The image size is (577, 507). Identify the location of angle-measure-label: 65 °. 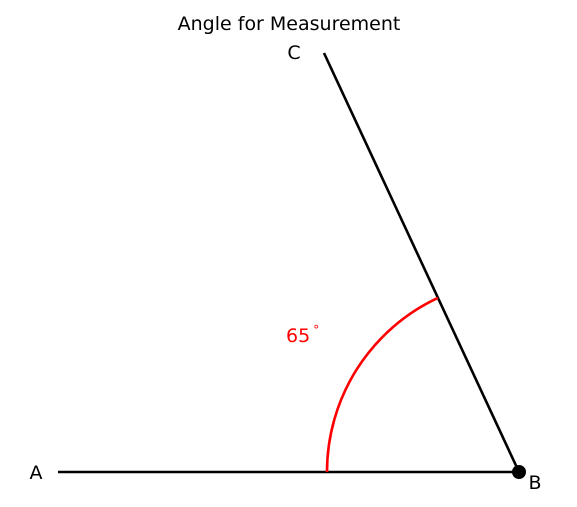
(302, 335).